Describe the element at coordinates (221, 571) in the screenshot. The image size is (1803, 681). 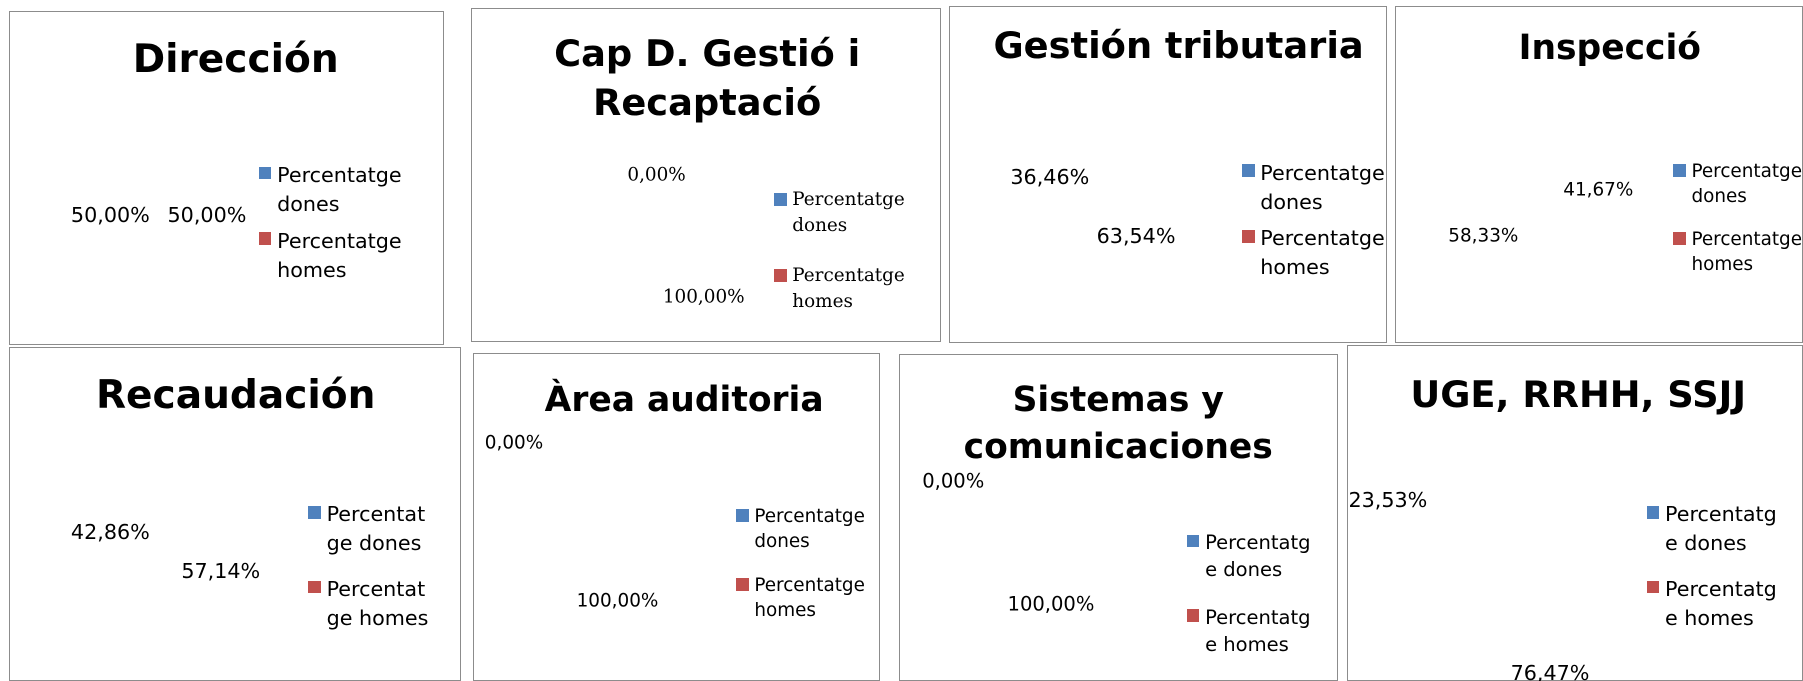
I see `data-label: 57,14%` at that location.